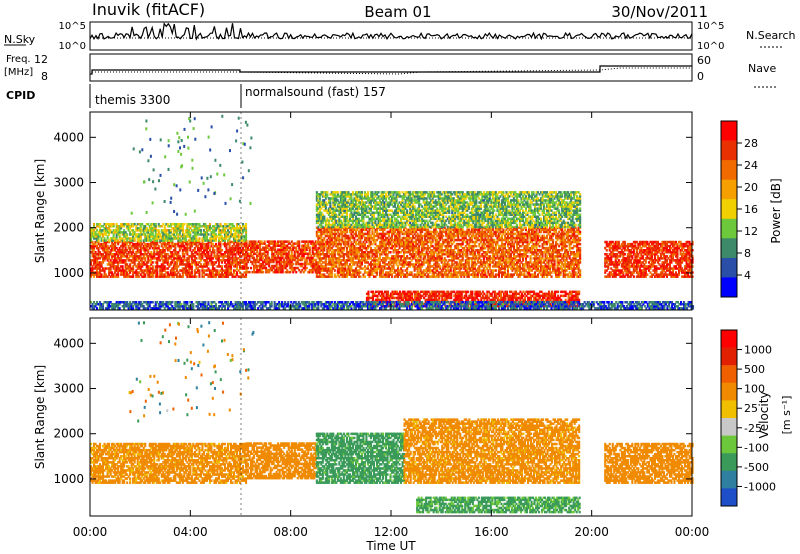 This screenshot has height=554, width=800. What do you see at coordinates (44, 76) in the screenshot?
I see `freq-tick-bottom: 8` at bounding box center [44, 76].